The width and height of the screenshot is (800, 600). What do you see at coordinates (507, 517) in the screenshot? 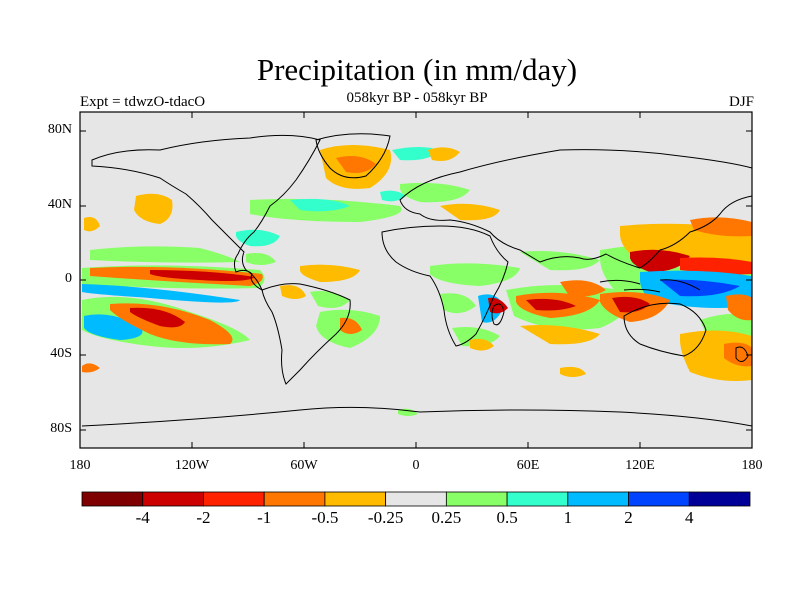
I see `colorbar-label: 0.5` at bounding box center [507, 517].